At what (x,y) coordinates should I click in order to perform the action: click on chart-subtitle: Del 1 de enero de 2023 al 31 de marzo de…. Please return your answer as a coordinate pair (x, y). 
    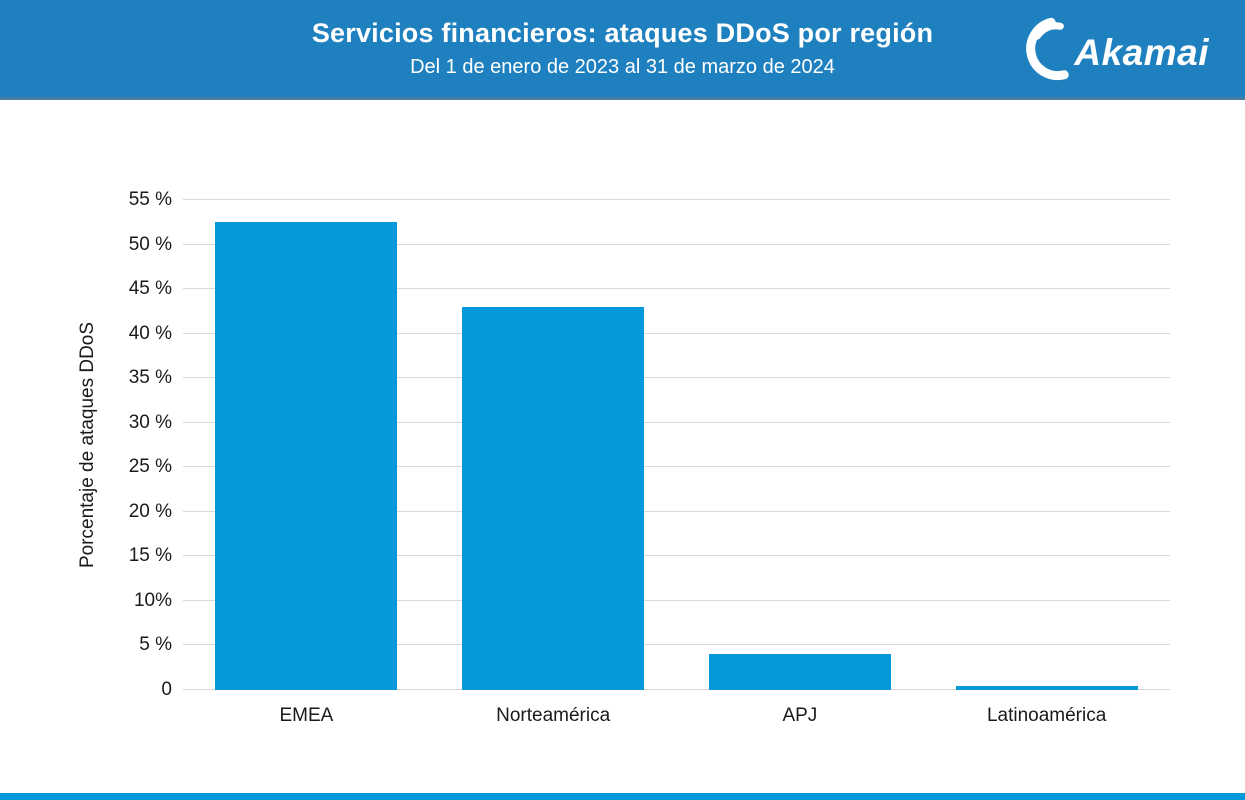
    Looking at the image, I should click on (622, 66).